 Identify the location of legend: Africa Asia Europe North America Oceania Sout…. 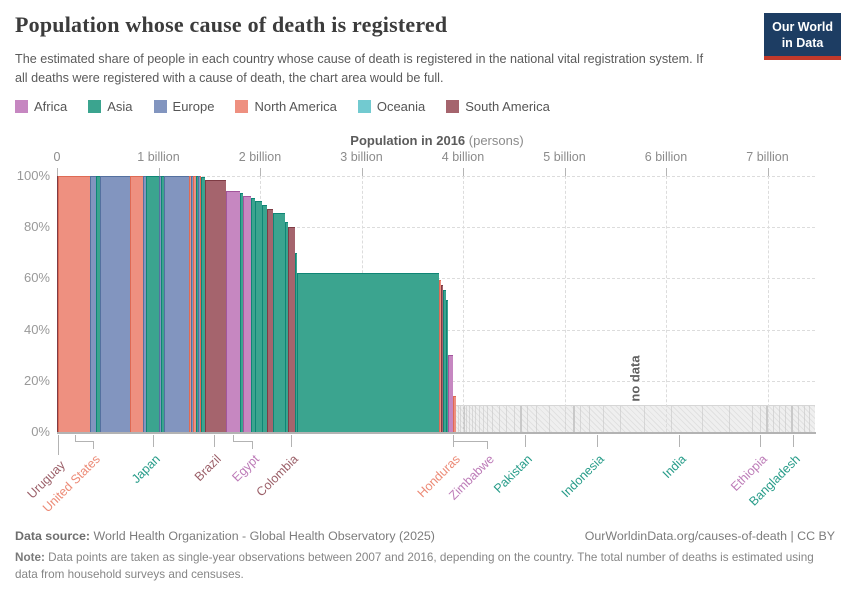
(293, 106).